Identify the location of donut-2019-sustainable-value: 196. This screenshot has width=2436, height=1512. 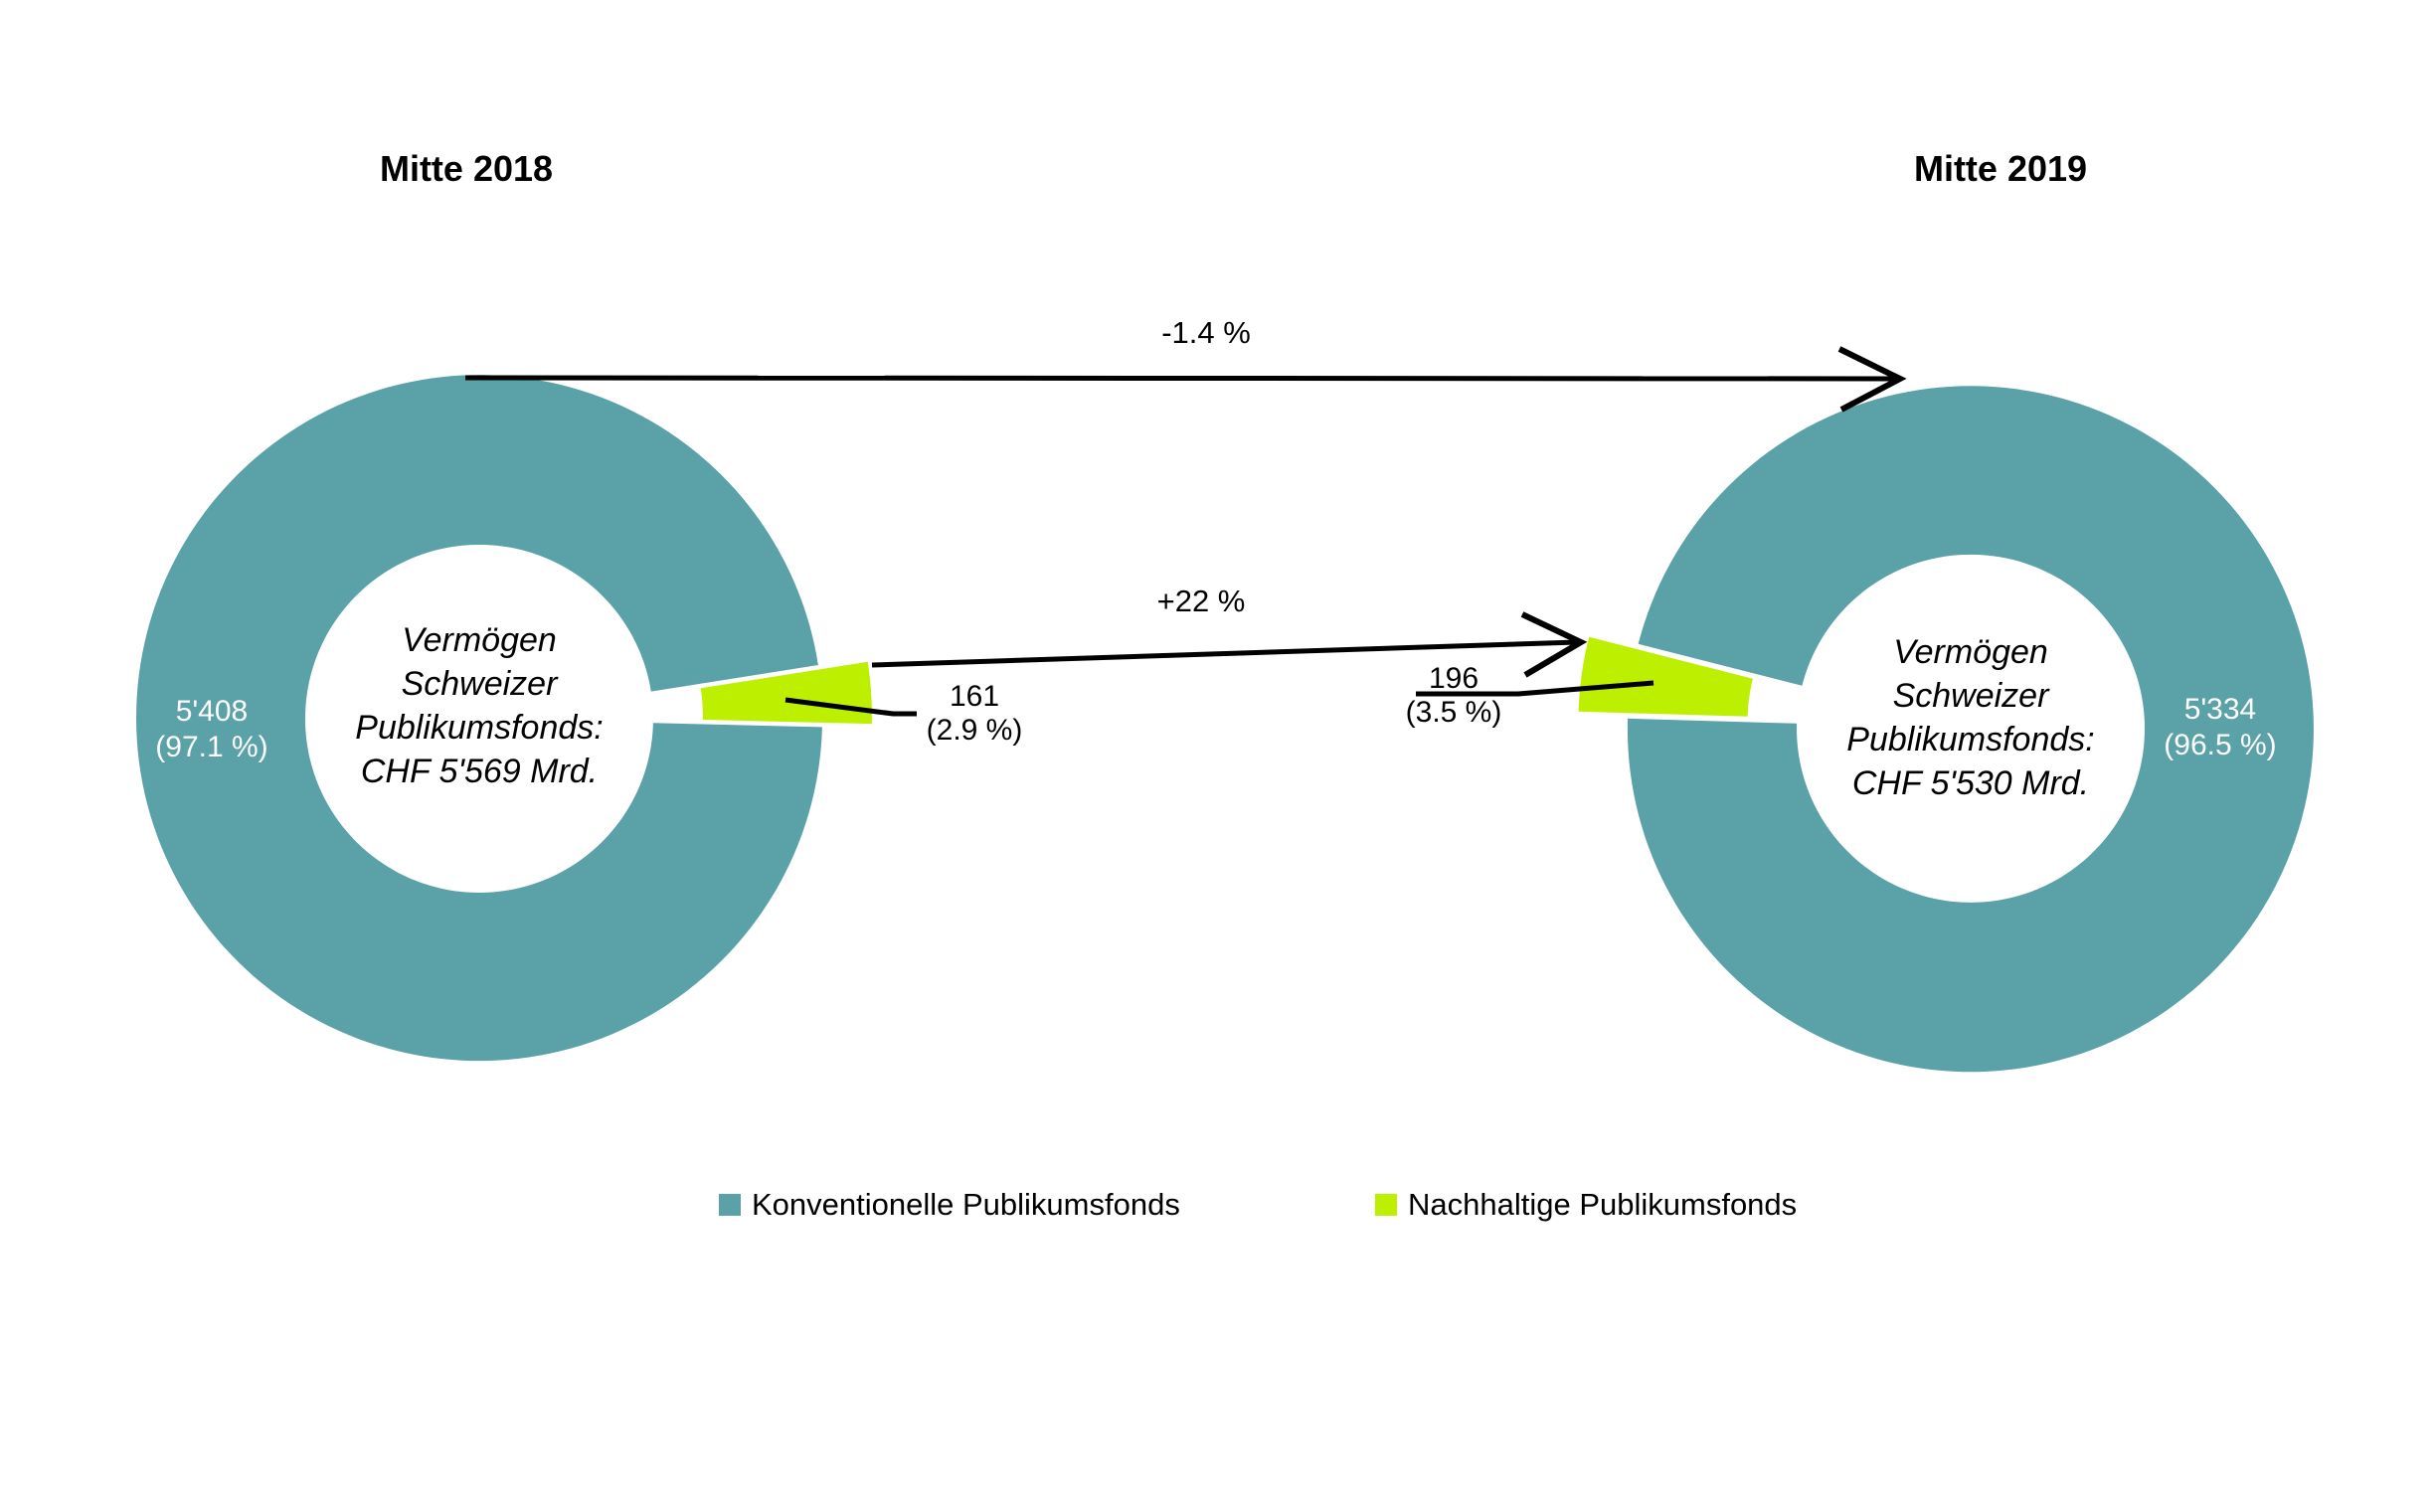
(1453, 678).